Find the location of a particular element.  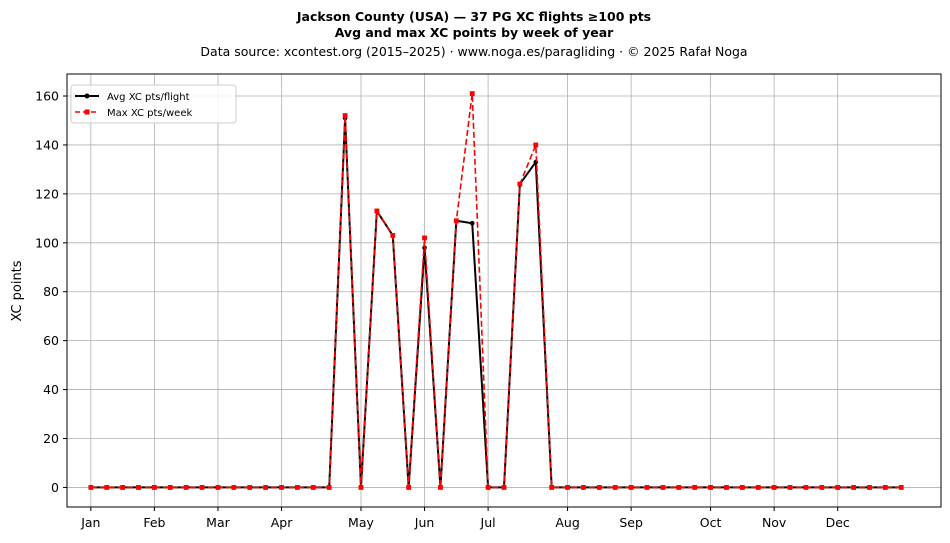

y-tick-label: 120 is located at coordinates (47, 193).